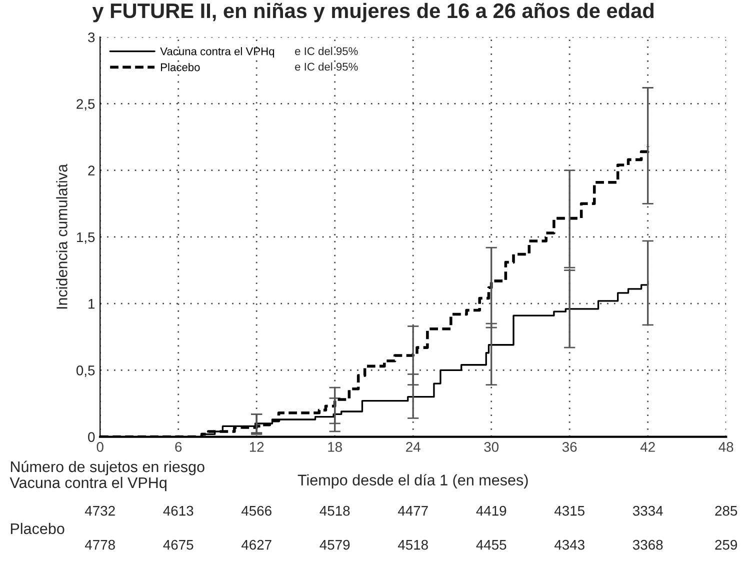 The height and width of the screenshot is (571, 747). I want to click on x-tick-label: 36, so click(569, 447).